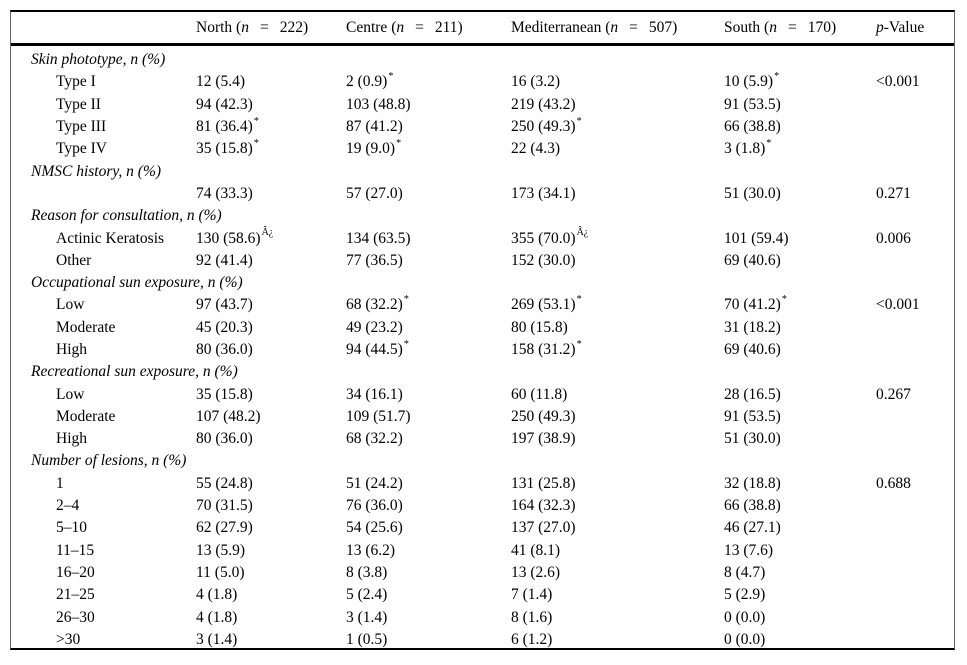 This screenshot has width=967, height=665. What do you see at coordinates (745, 149) in the screenshot?
I see `cell-value: 3 (1.8)` at bounding box center [745, 149].